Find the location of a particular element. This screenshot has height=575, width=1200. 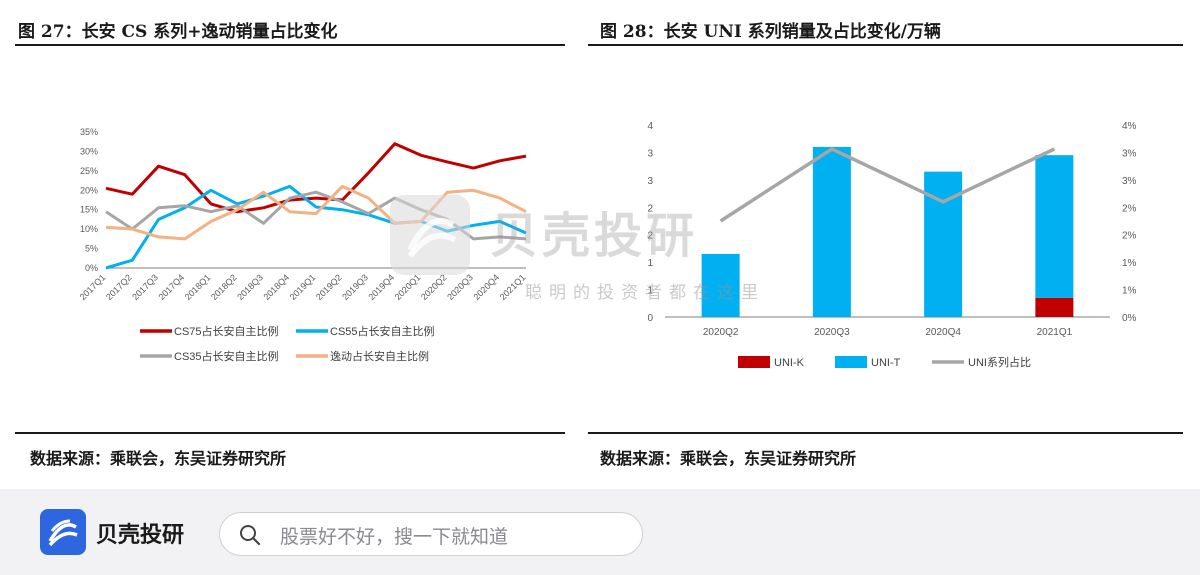

y-tick-label: 5% is located at coordinates (91, 249).